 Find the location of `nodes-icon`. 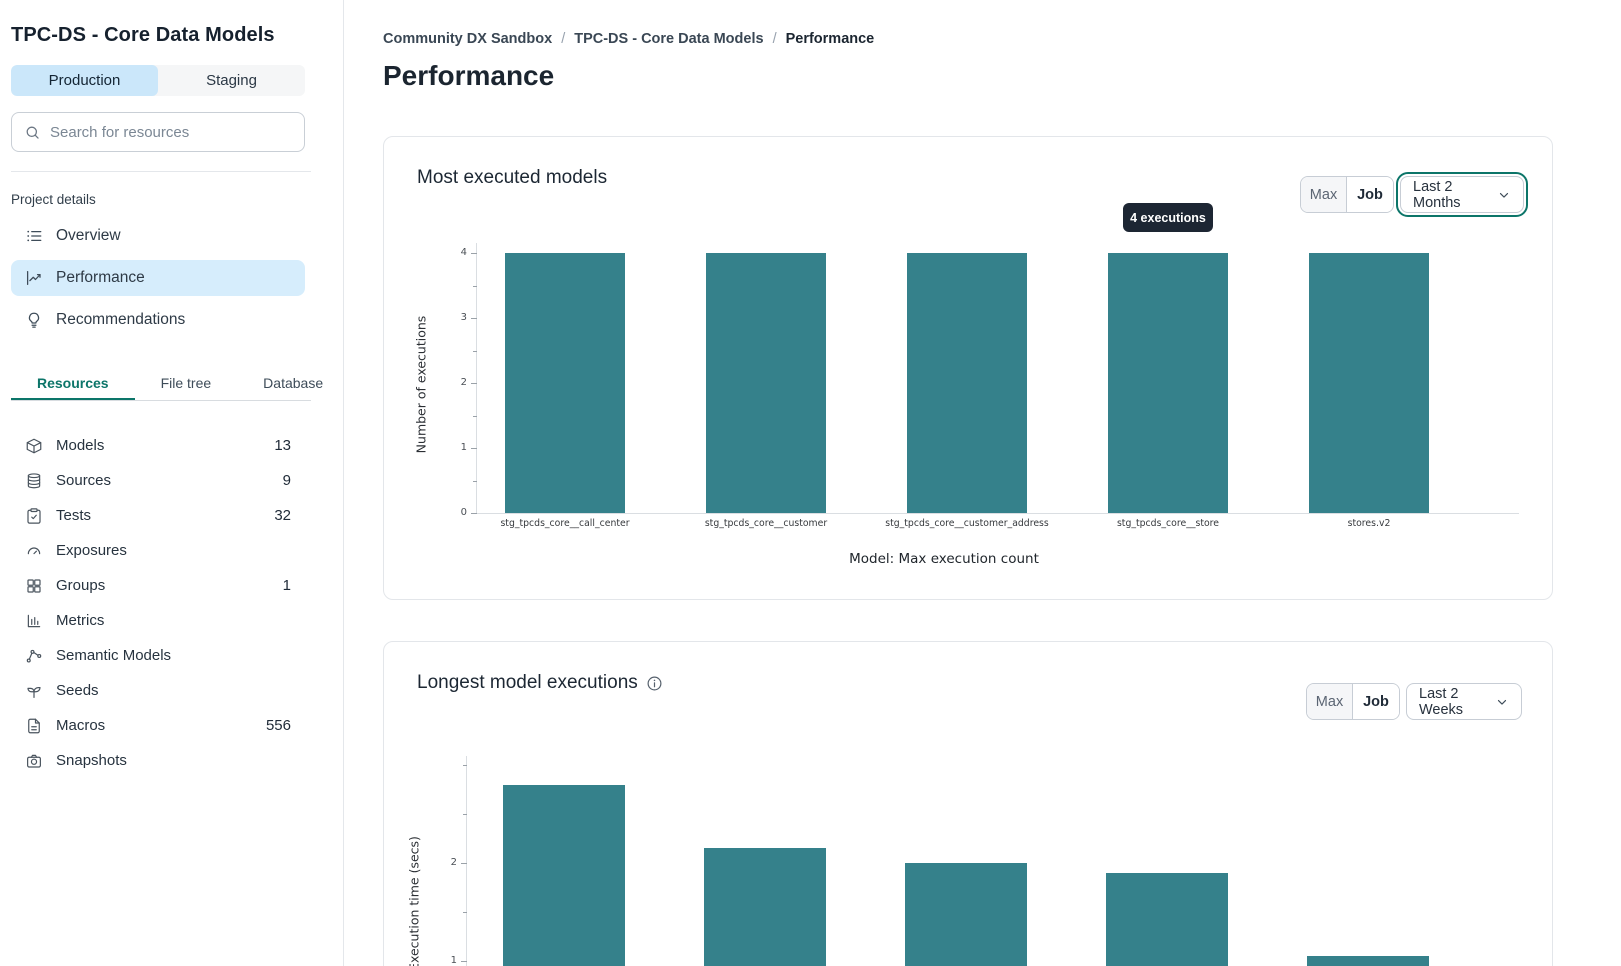

nodes-icon is located at coordinates (34, 656).